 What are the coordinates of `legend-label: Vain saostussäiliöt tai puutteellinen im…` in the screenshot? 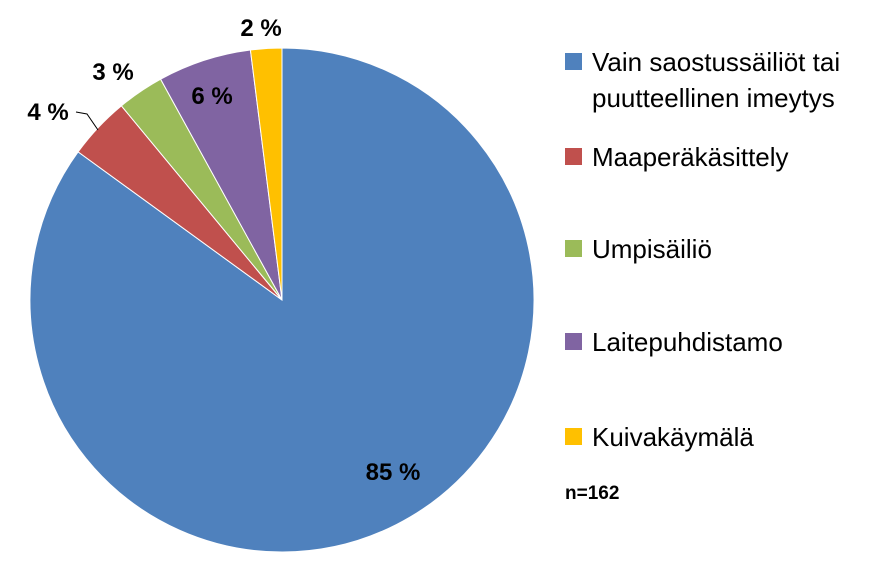 It's located at (716, 80).